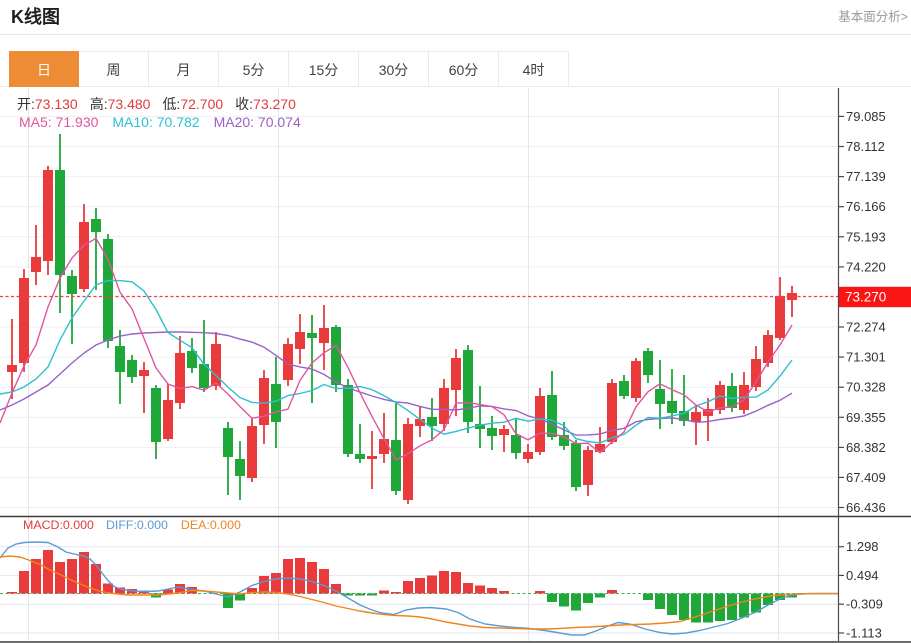 The width and height of the screenshot is (911, 643). Describe the element at coordinates (866, 266) in the screenshot. I see `svg-text: 74.220` at that location.